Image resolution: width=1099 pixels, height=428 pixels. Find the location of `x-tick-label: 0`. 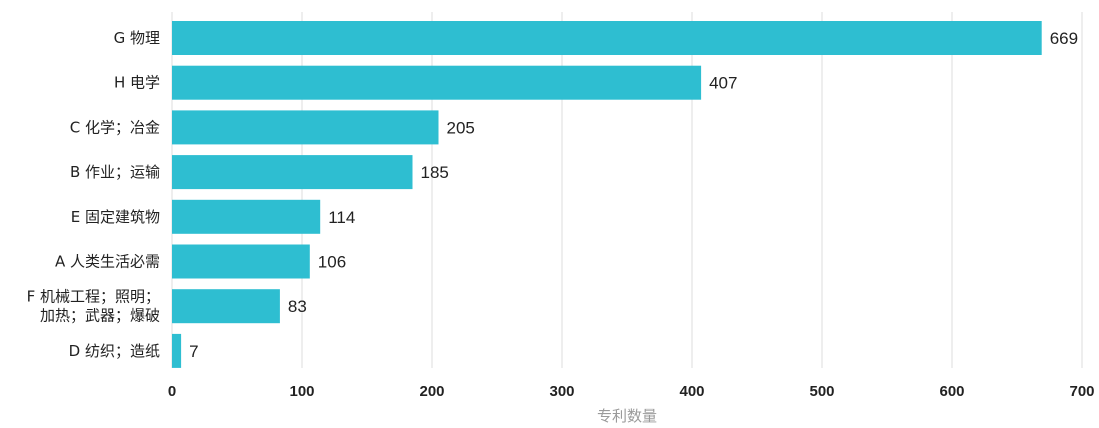

x-tick-label: 0 is located at coordinates (172, 391).